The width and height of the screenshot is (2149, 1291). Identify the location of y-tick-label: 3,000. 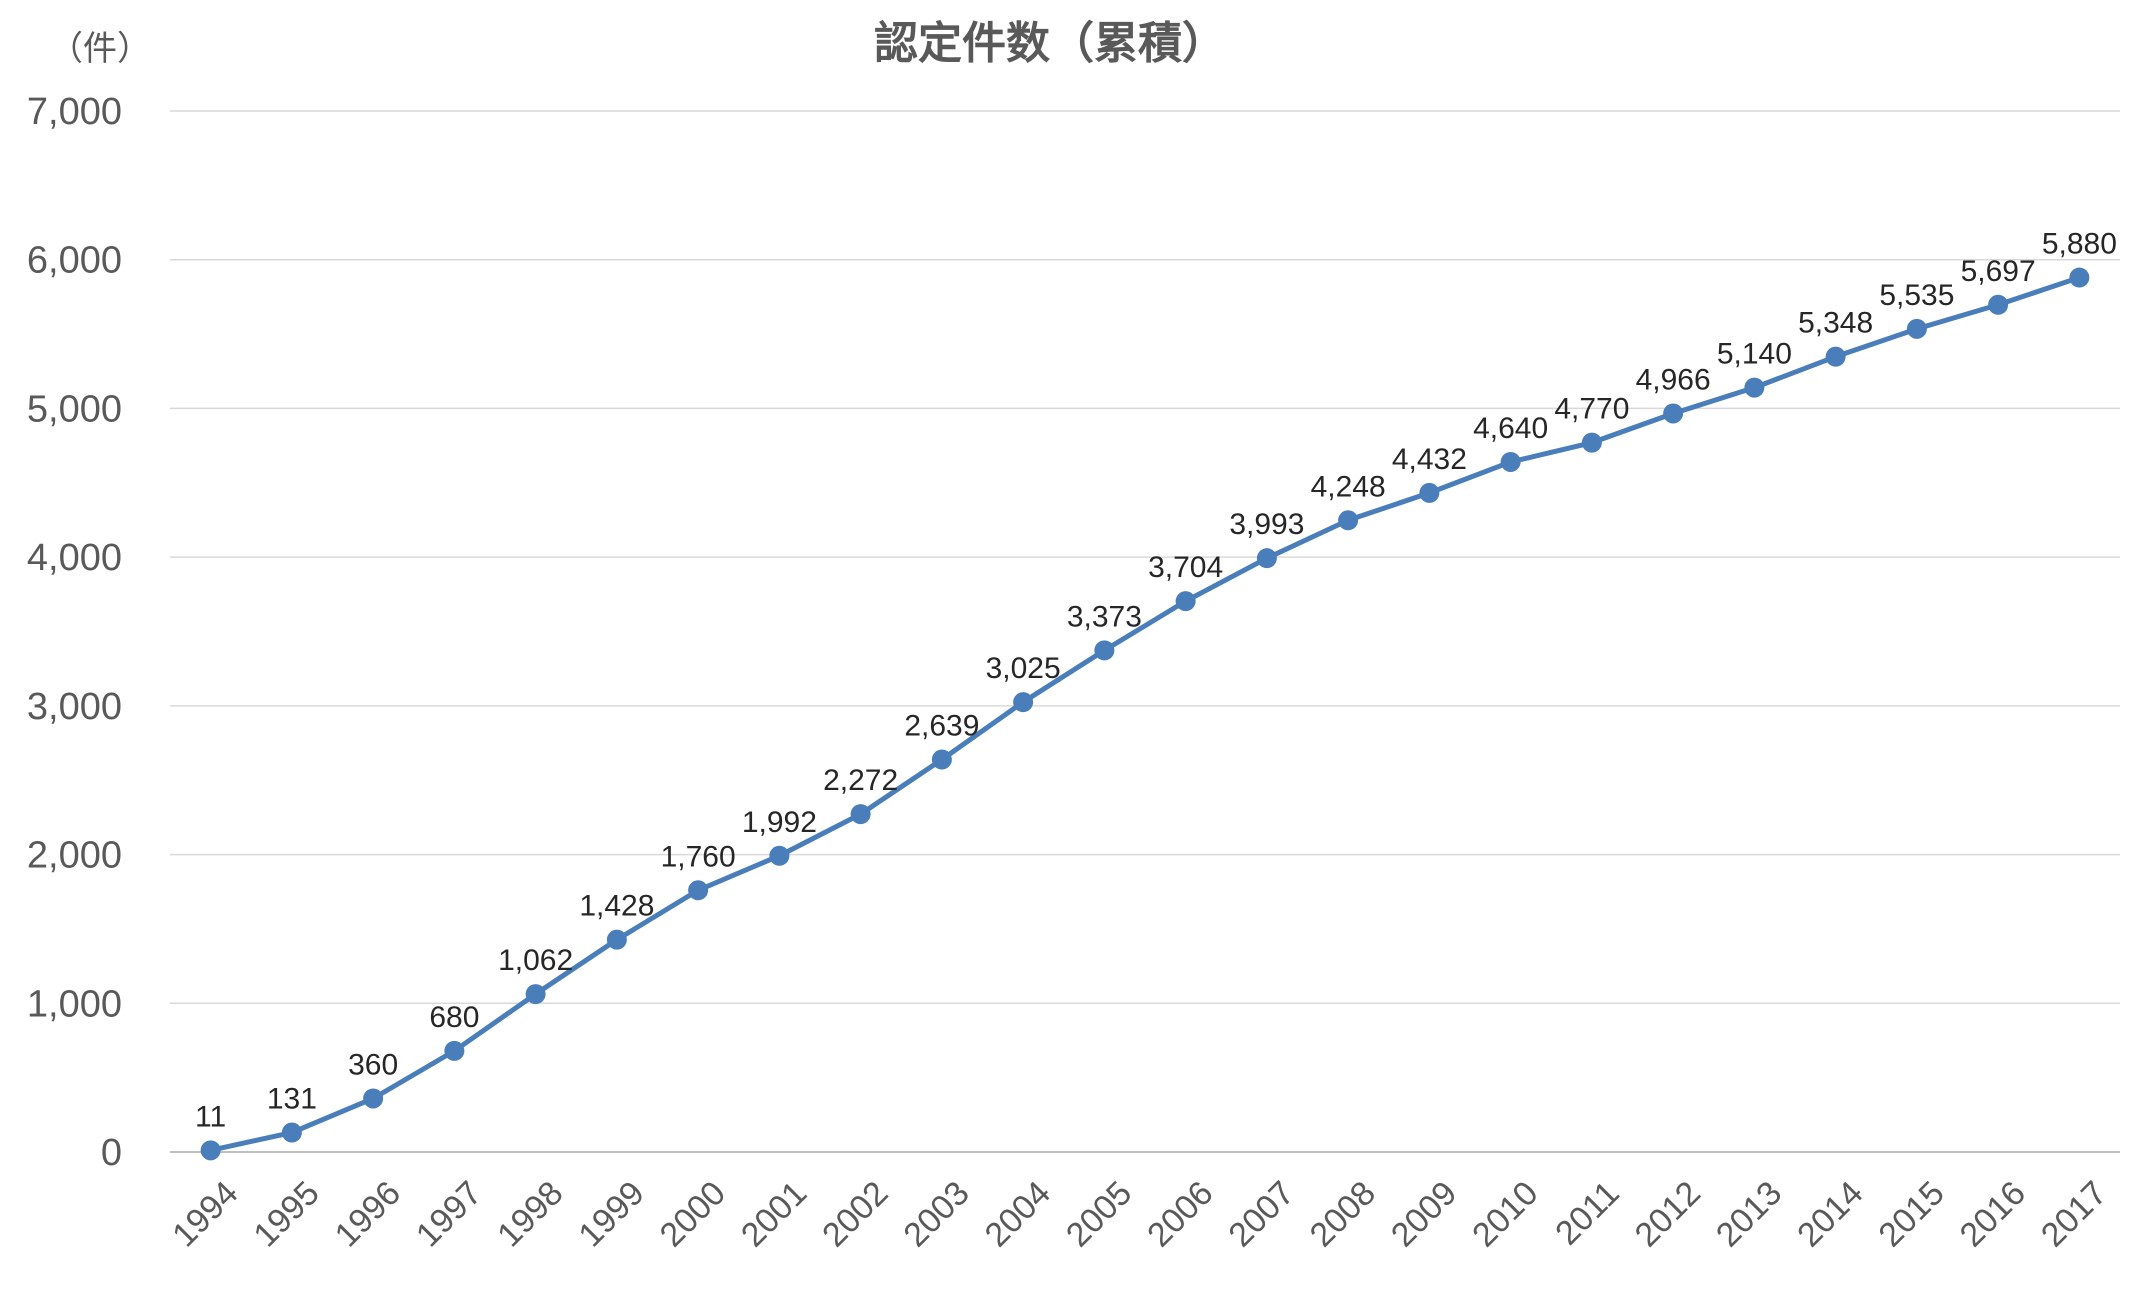
(74, 707).